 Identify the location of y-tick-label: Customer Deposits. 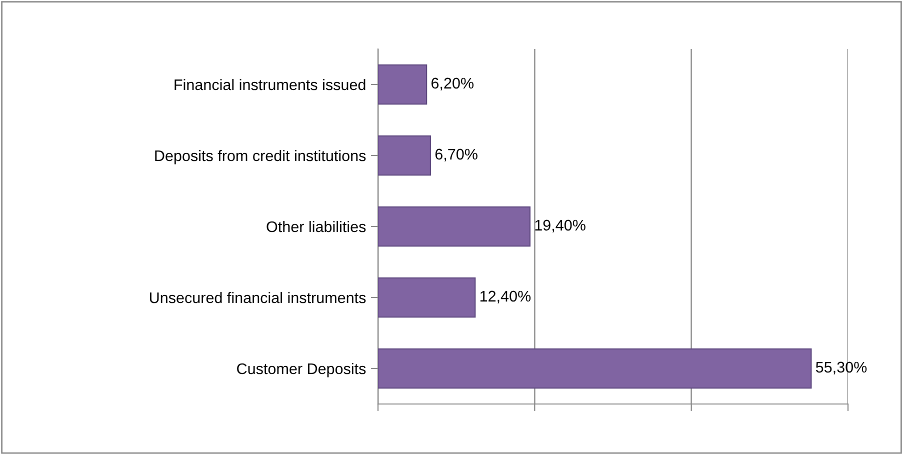
(301, 370).